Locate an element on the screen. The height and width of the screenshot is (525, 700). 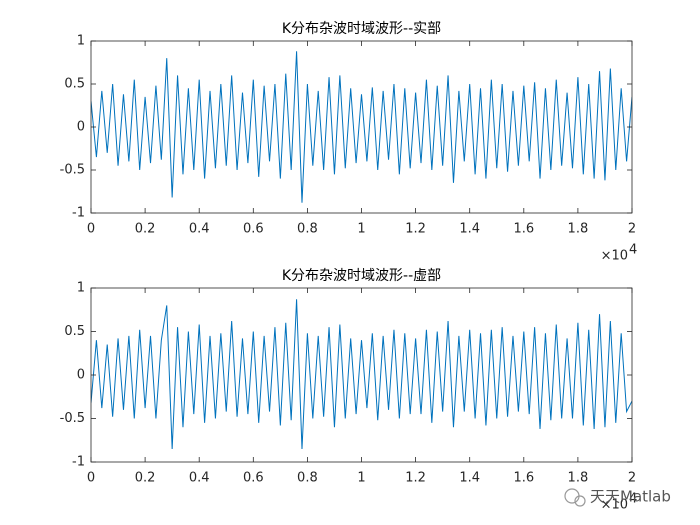
watermark-text: 天天Matlab is located at coordinates (630, 497).